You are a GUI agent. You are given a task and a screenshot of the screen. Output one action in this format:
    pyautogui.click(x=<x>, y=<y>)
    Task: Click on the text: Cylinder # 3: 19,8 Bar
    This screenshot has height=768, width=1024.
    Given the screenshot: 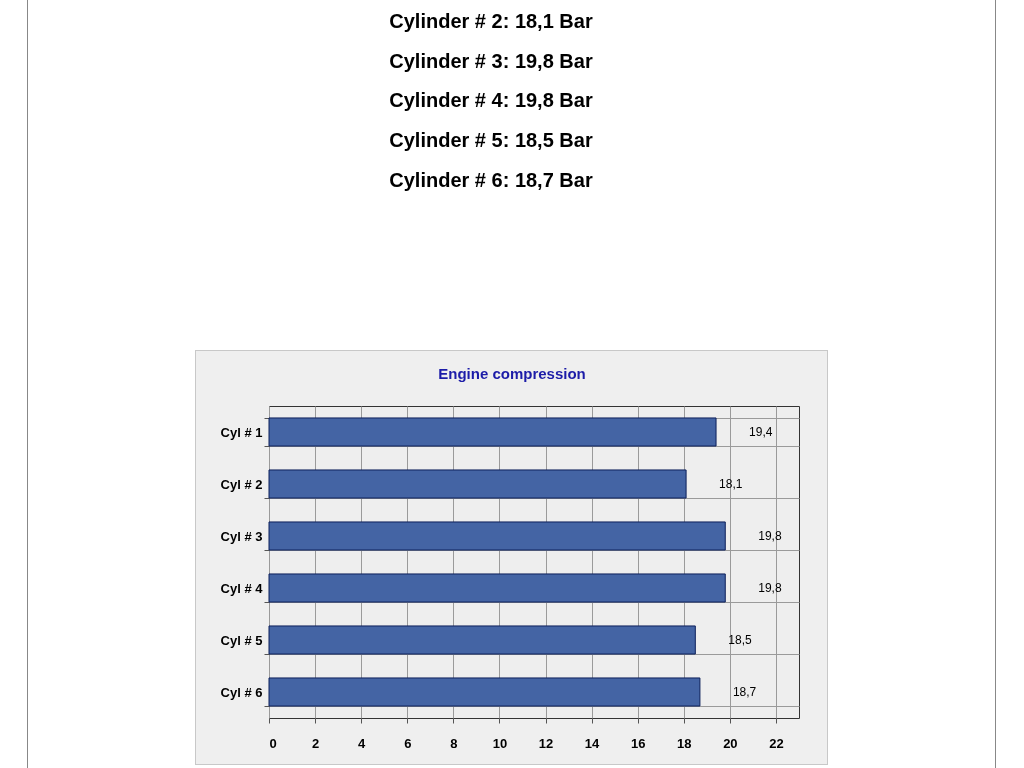 What is the action you would take?
    pyautogui.click(x=491, y=61)
    